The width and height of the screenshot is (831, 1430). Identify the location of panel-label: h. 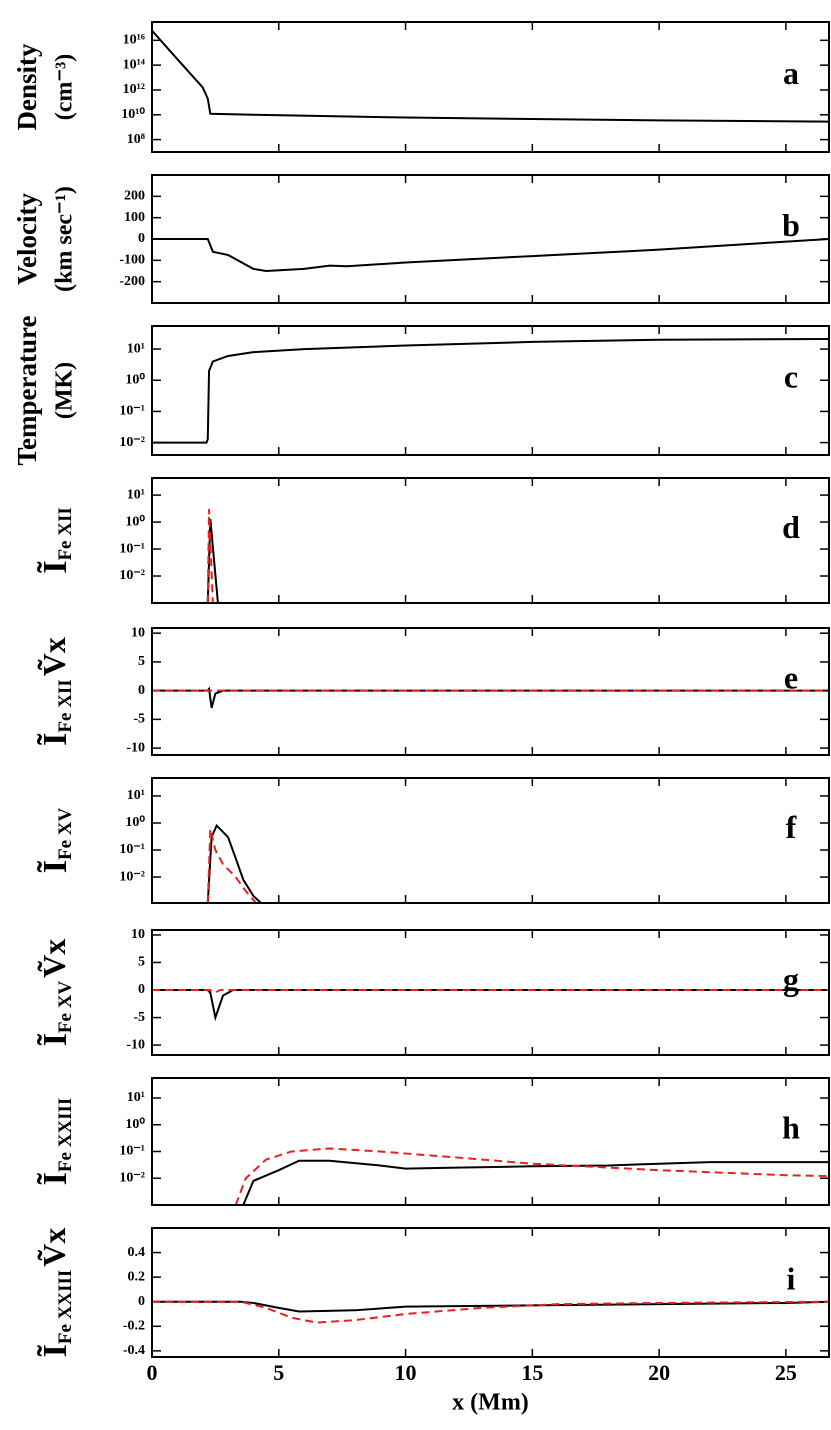
(791, 1128).